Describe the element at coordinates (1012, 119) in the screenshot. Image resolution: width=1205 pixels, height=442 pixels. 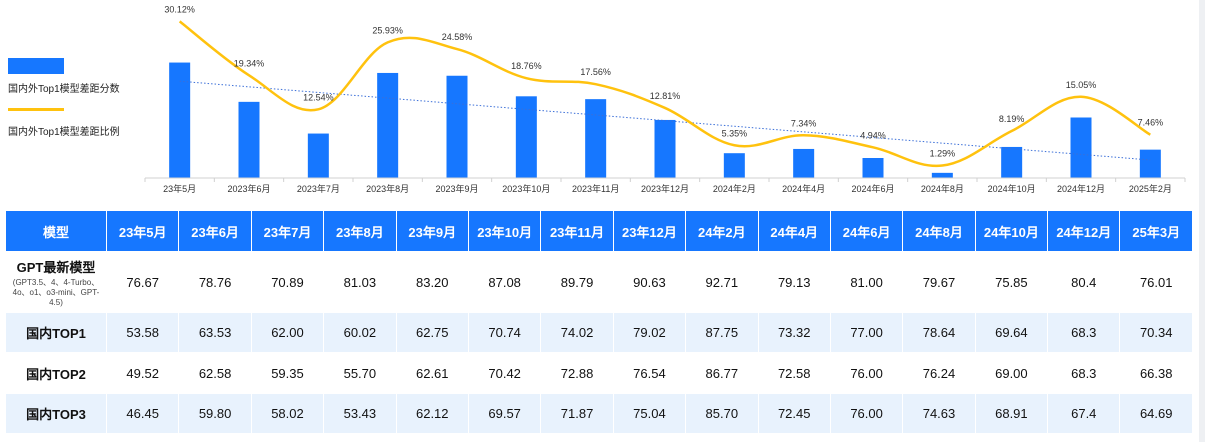
I see `point-label: 8.19%` at that location.